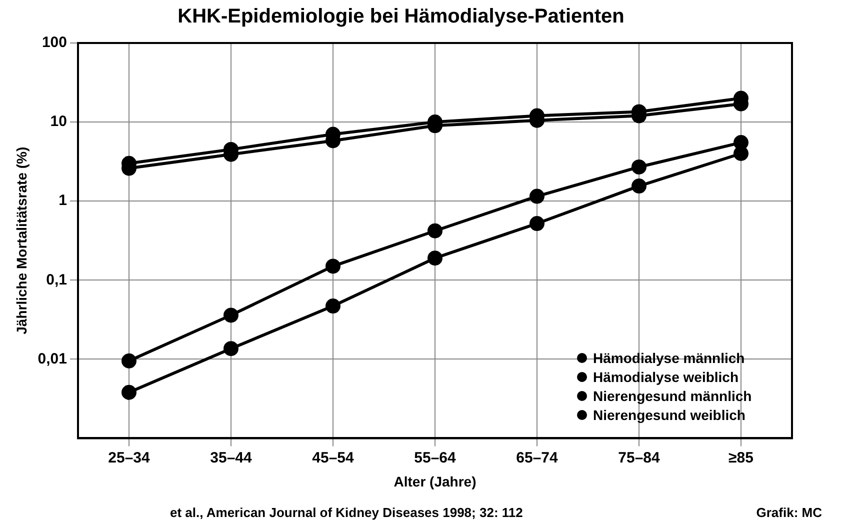 The height and width of the screenshot is (532, 842). What do you see at coordinates (669, 358) in the screenshot?
I see `legend-label: Hämodialyse männlich` at bounding box center [669, 358].